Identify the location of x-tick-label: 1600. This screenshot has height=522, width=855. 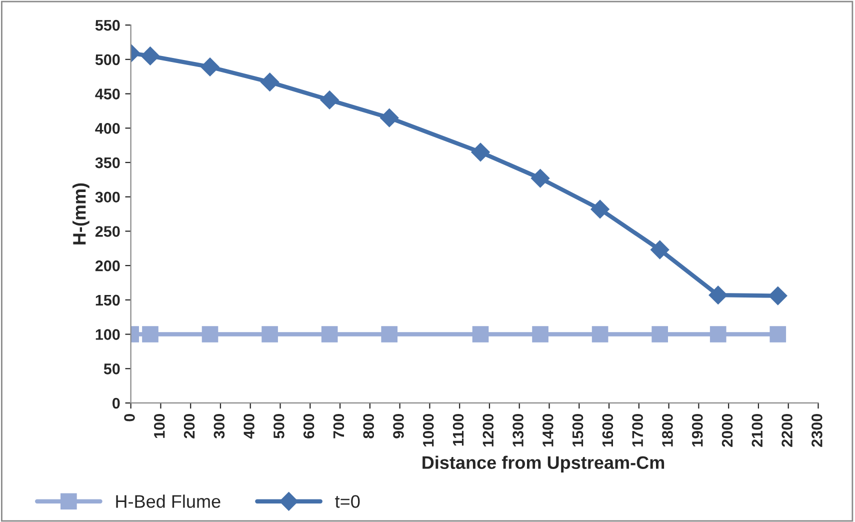
(608, 430).